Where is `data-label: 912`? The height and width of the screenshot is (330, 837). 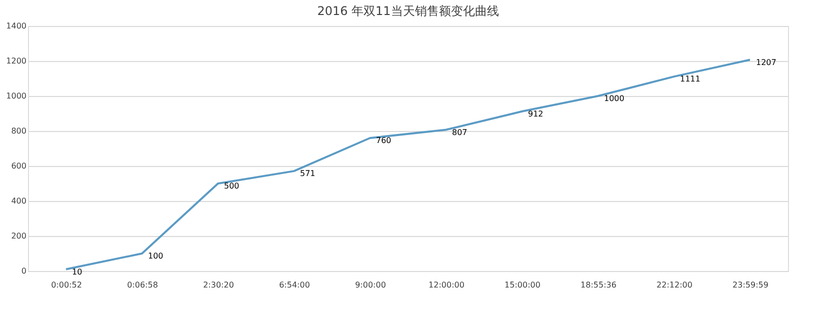
data-label: 912 is located at coordinates (536, 113).